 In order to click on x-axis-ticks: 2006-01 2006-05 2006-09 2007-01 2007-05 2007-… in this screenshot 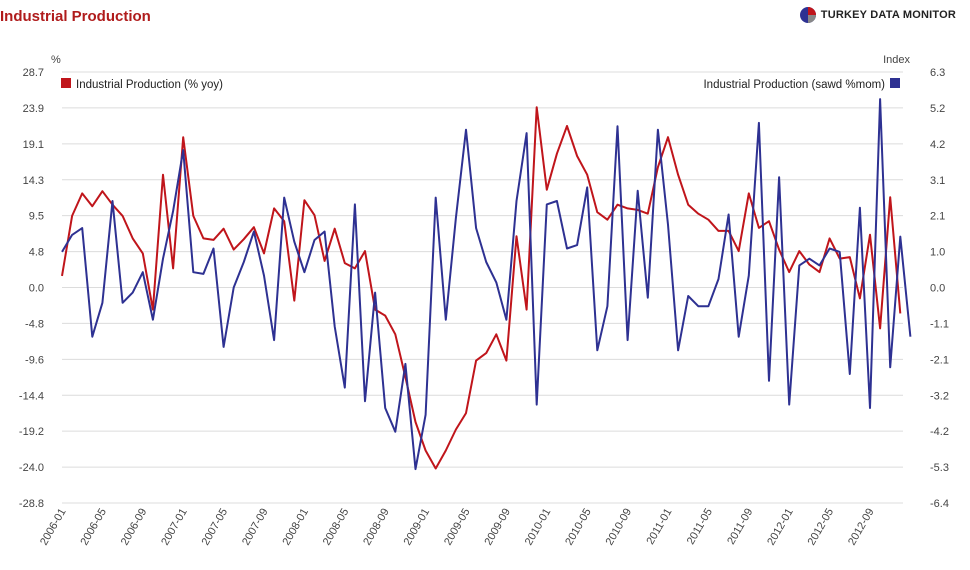, I will do `click(457, 527)`.